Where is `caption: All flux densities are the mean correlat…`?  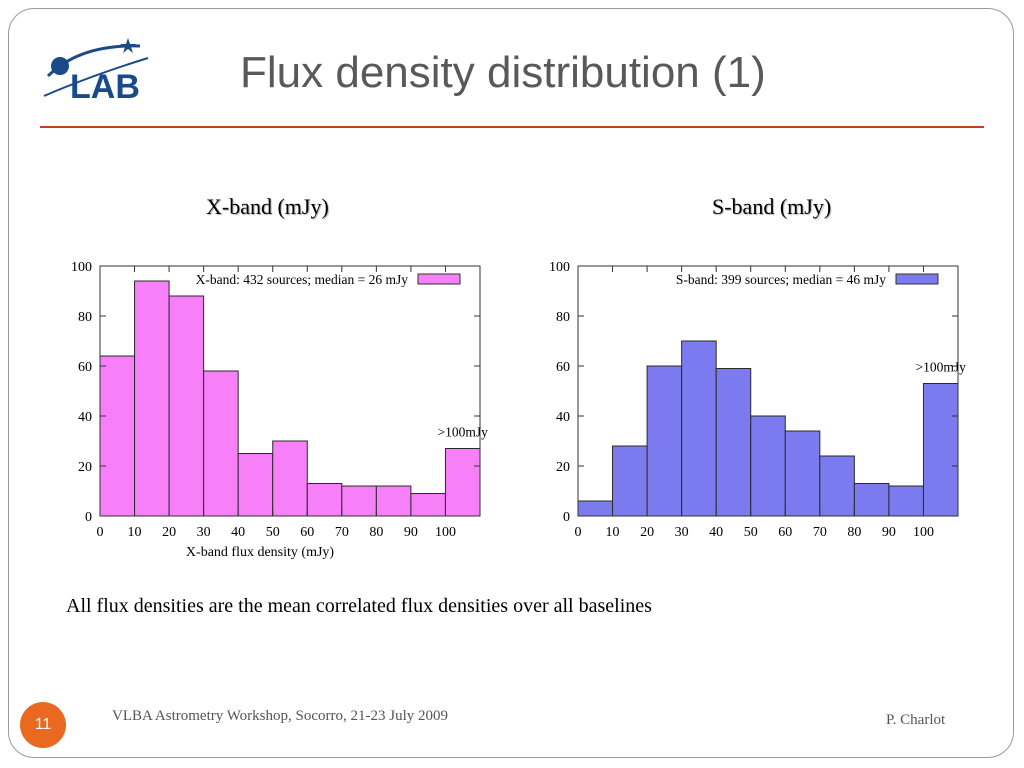
caption: All flux densities are the mean correlat… is located at coordinates (359, 606).